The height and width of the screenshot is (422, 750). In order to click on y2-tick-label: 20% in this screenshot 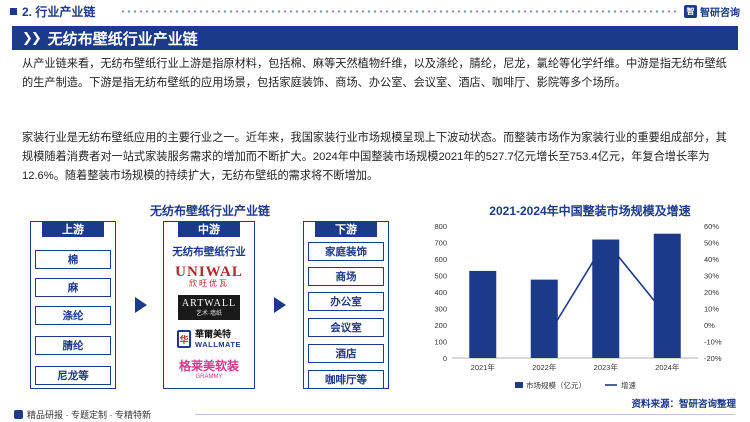, I will do `click(711, 292)`.